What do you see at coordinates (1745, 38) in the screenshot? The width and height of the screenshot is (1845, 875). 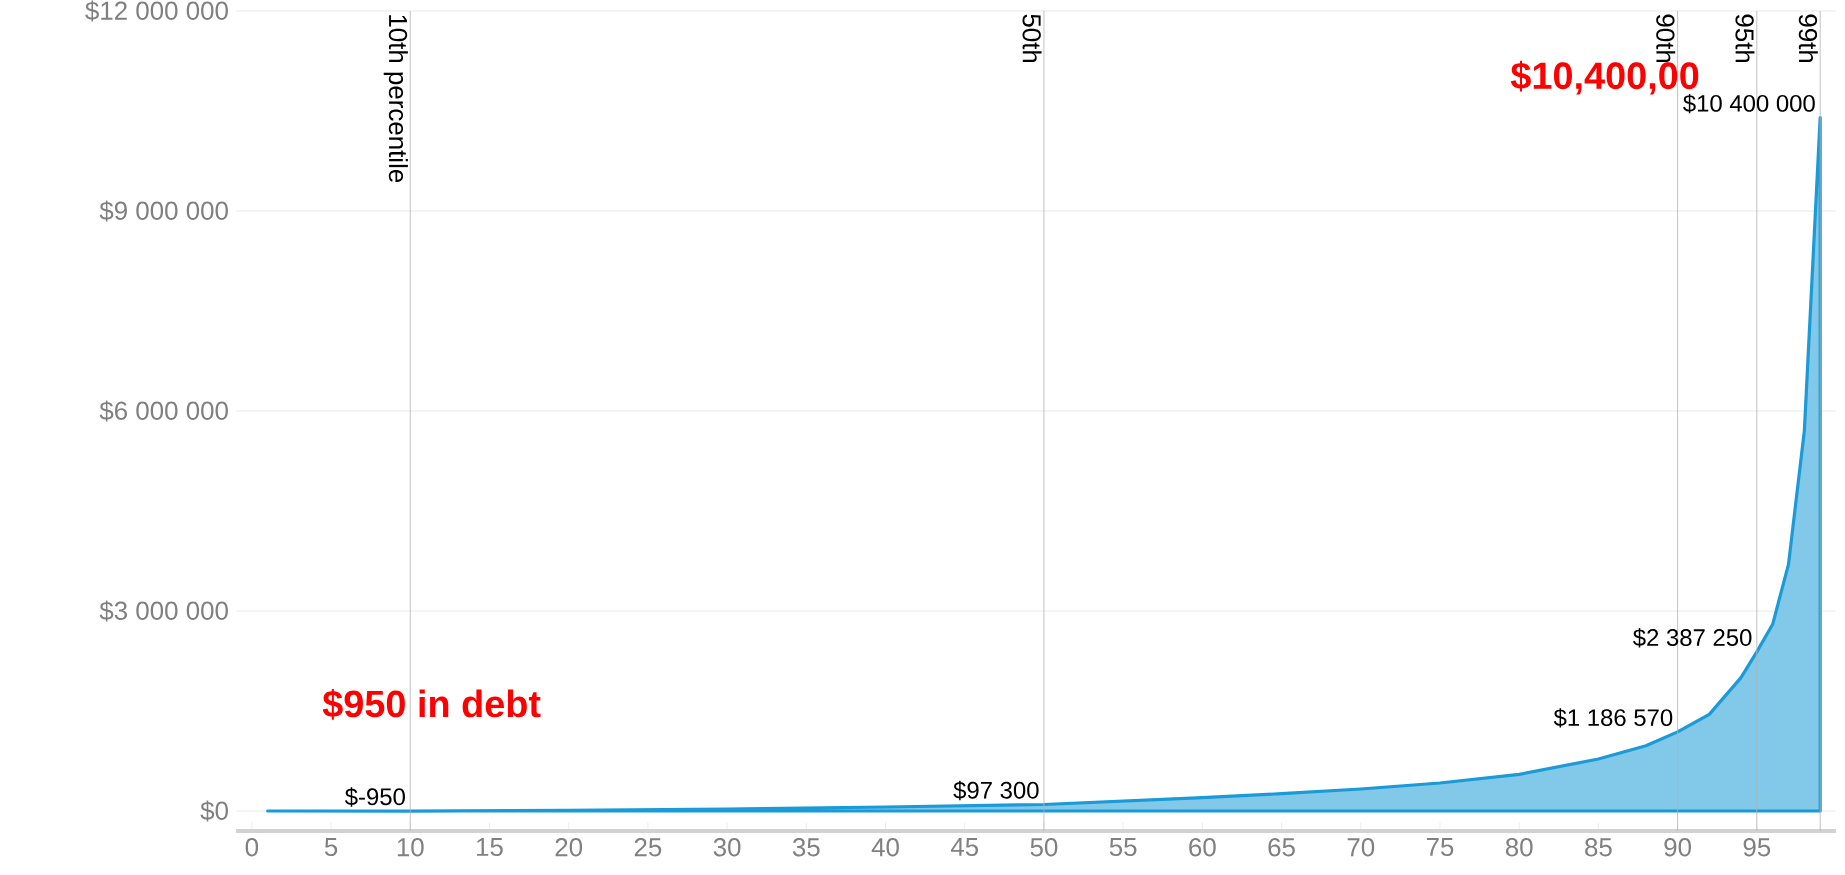 I see `ref-line-label: 95th` at bounding box center [1745, 38].